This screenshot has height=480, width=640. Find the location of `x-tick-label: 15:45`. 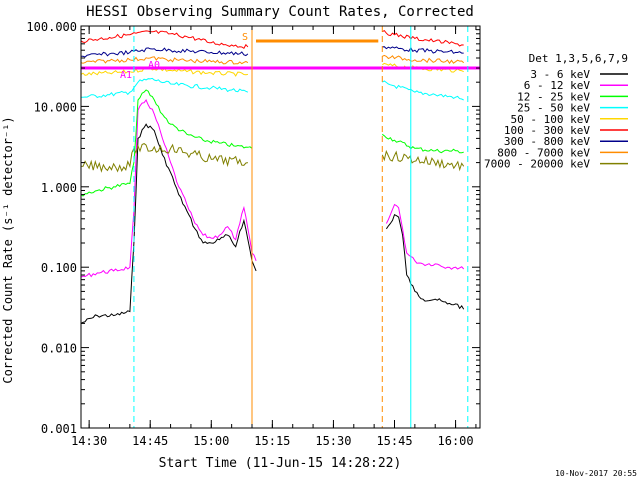

x-tick-label: 15:45 is located at coordinates (394, 441).